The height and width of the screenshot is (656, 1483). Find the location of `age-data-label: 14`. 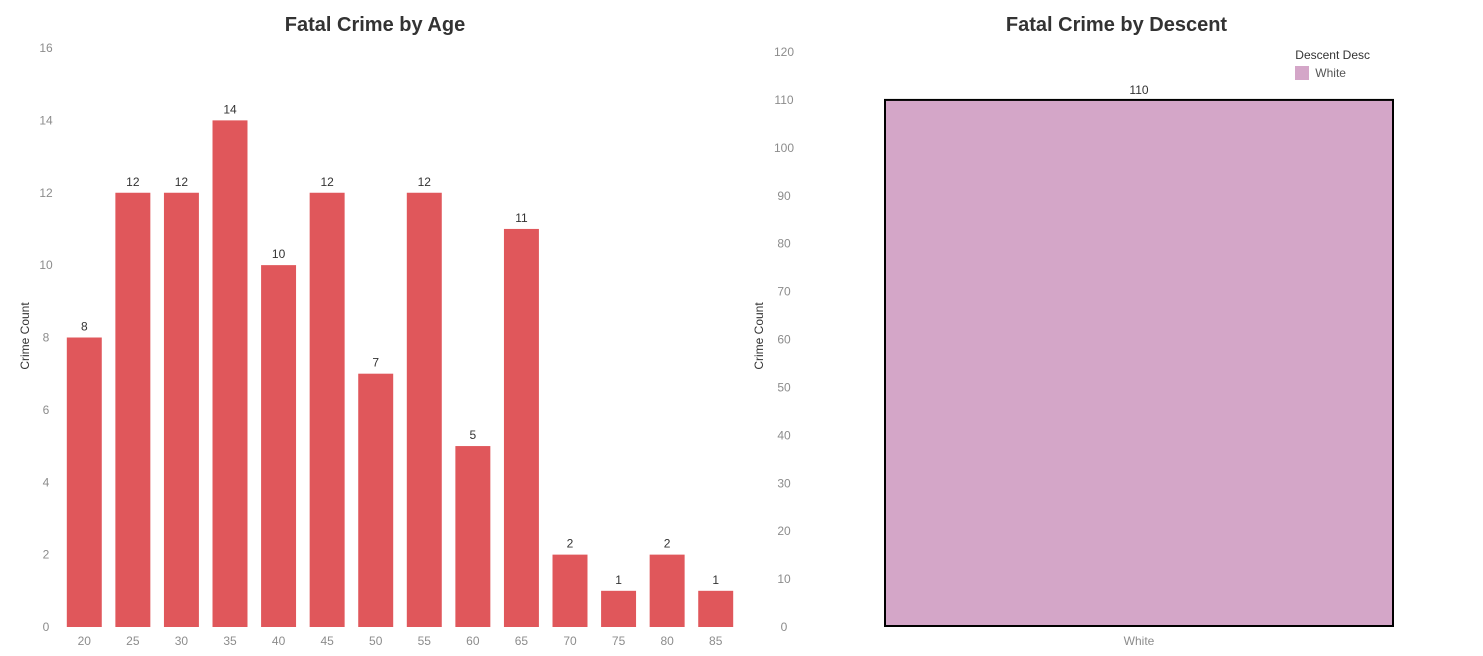

age-data-label: 14 is located at coordinates (230, 109).